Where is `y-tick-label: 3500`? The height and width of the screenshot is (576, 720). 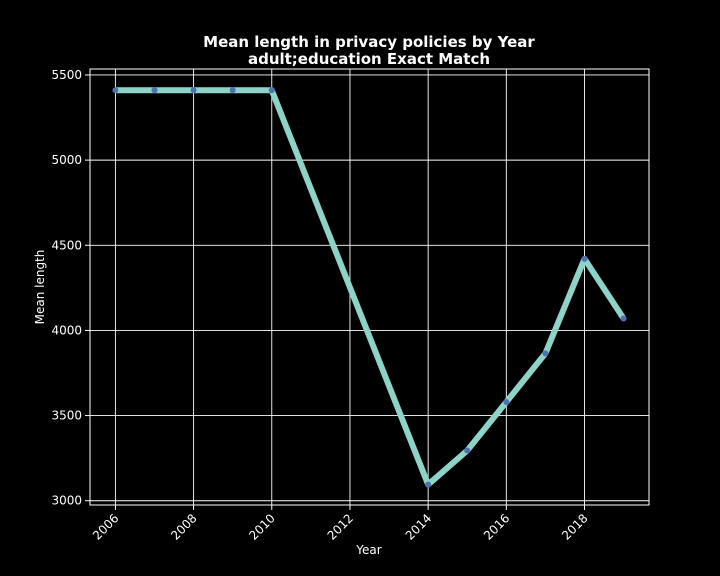 y-tick-label: 3500 is located at coordinates (66, 416).